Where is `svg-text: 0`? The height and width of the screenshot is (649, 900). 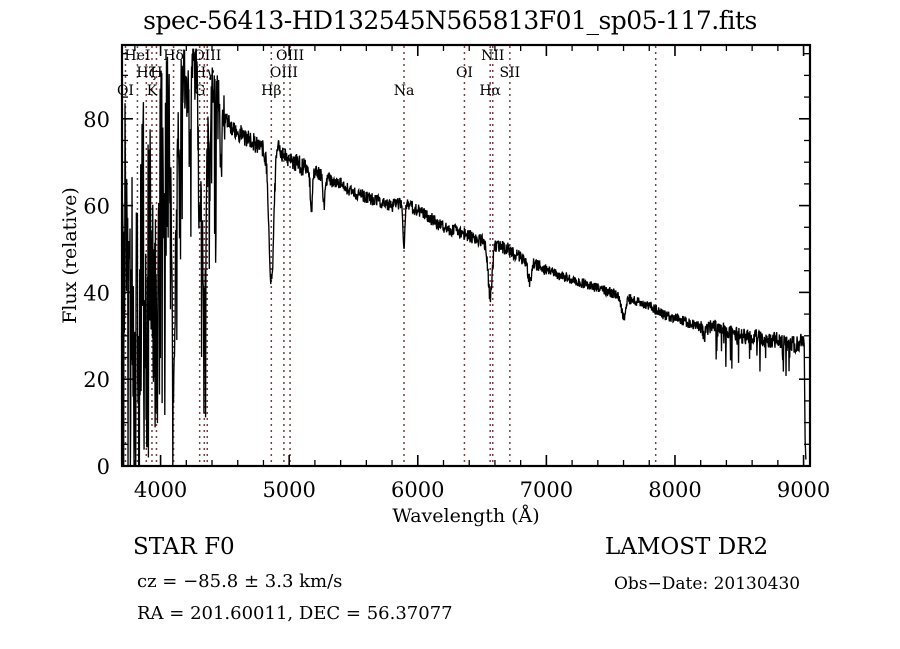 svg-text: 0 is located at coordinates (103, 467).